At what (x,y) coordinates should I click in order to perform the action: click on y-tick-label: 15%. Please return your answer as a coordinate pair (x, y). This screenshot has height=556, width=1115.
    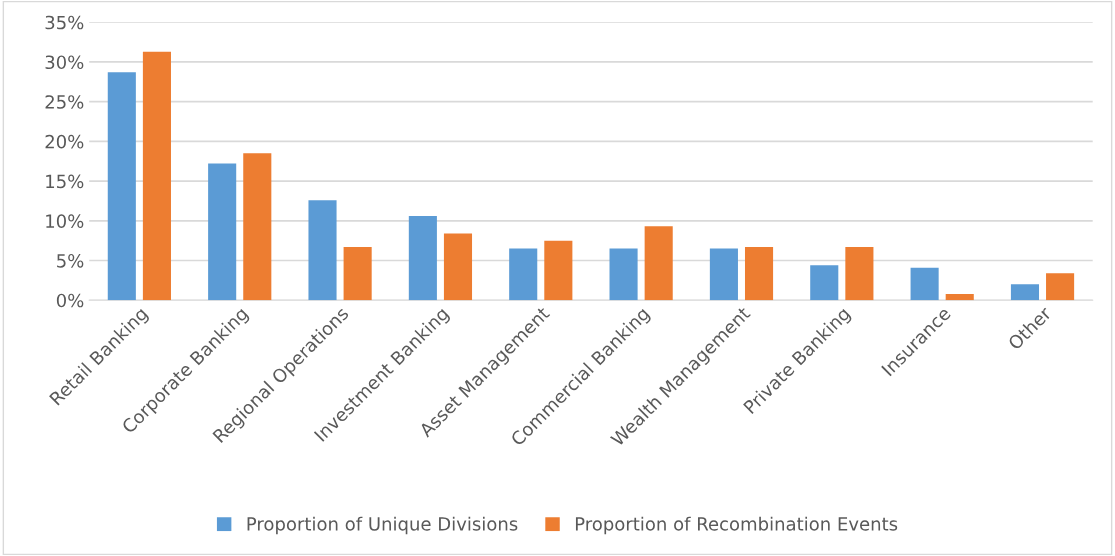
    Looking at the image, I should click on (65, 181).